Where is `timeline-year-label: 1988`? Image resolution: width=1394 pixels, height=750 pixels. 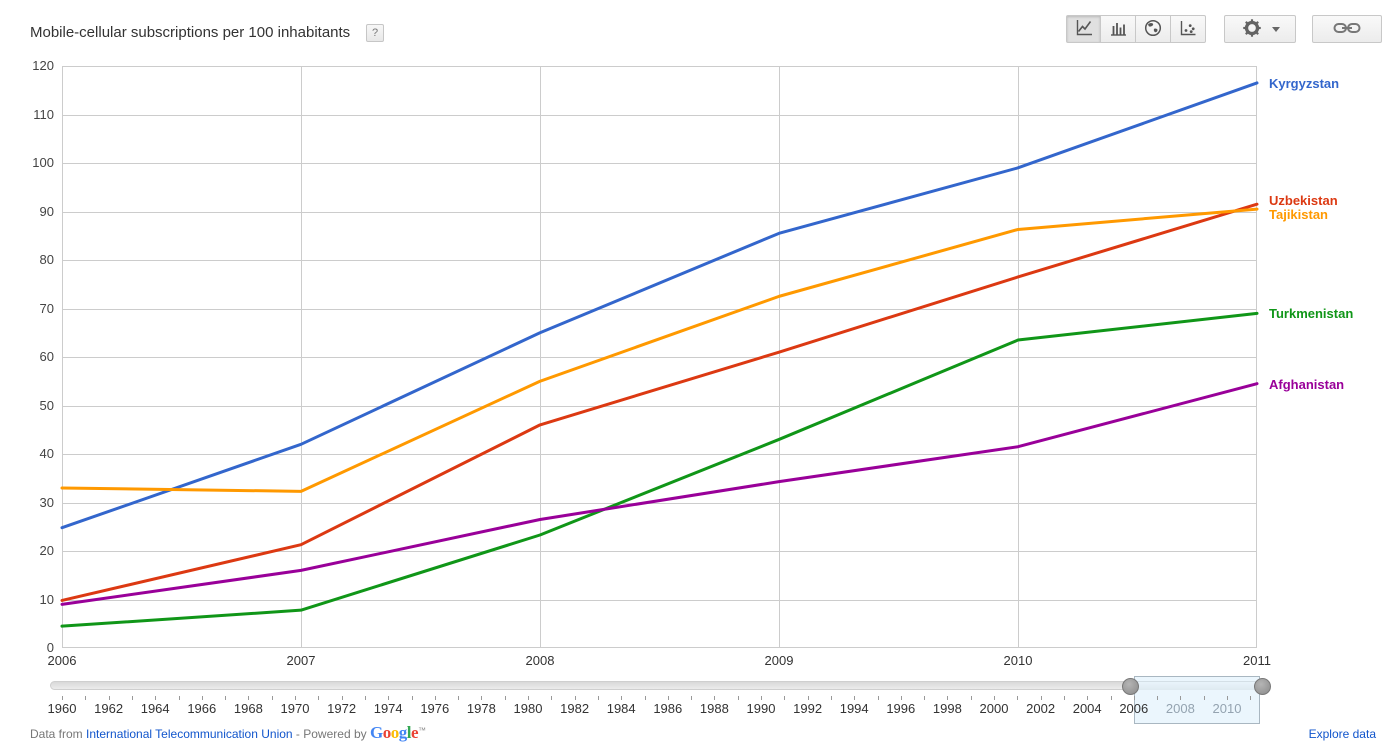
timeline-year-label: 1988 is located at coordinates (714, 708).